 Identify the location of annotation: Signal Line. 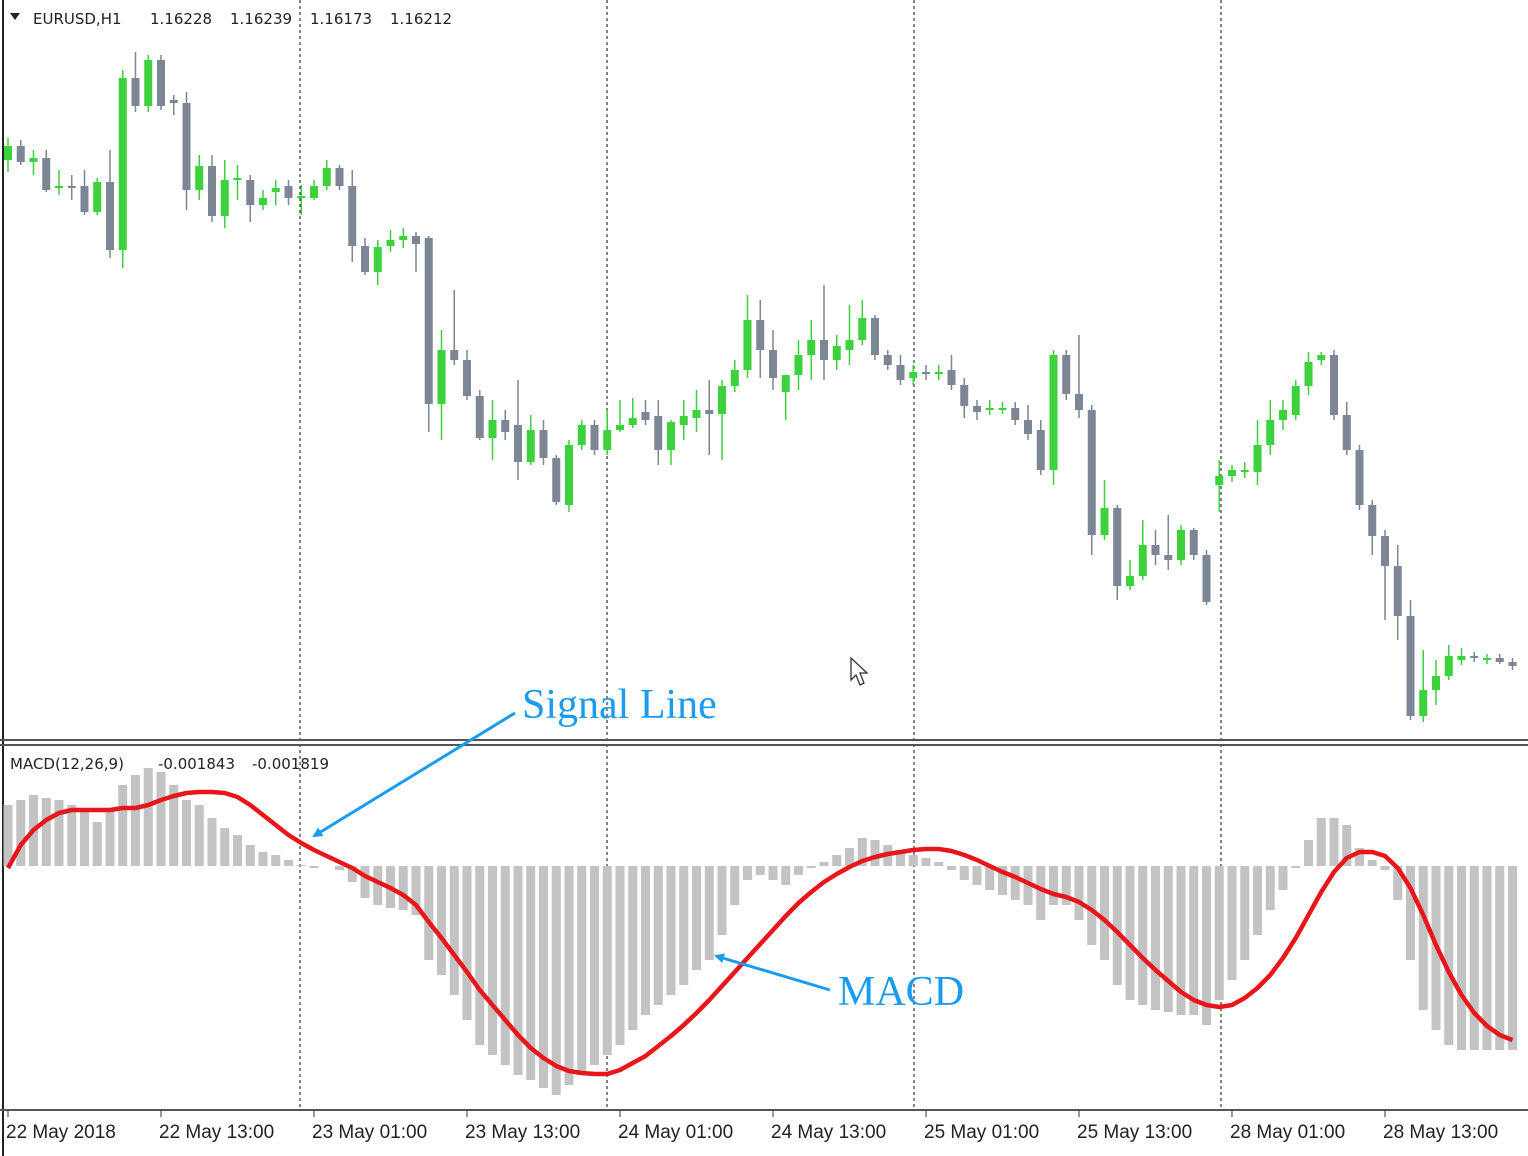
(619, 705).